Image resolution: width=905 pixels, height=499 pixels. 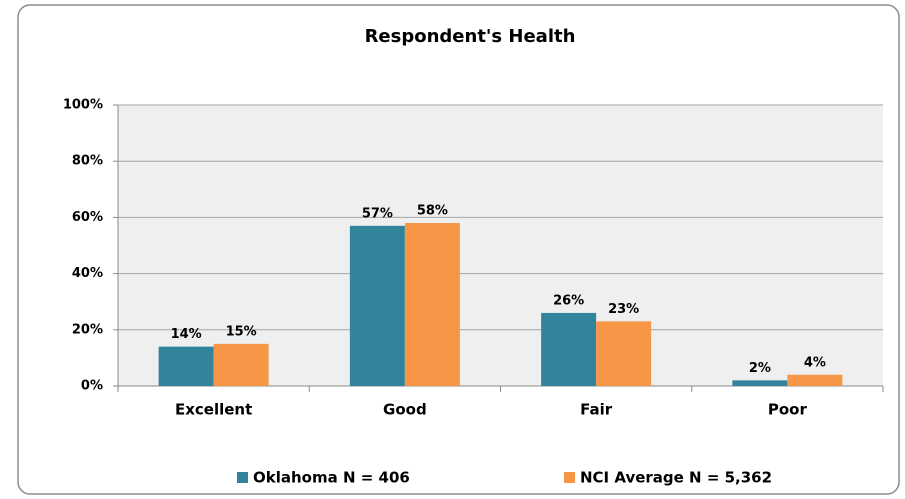 What do you see at coordinates (568, 300) in the screenshot?
I see `value-label: 26%` at bounding box center [568, 300].